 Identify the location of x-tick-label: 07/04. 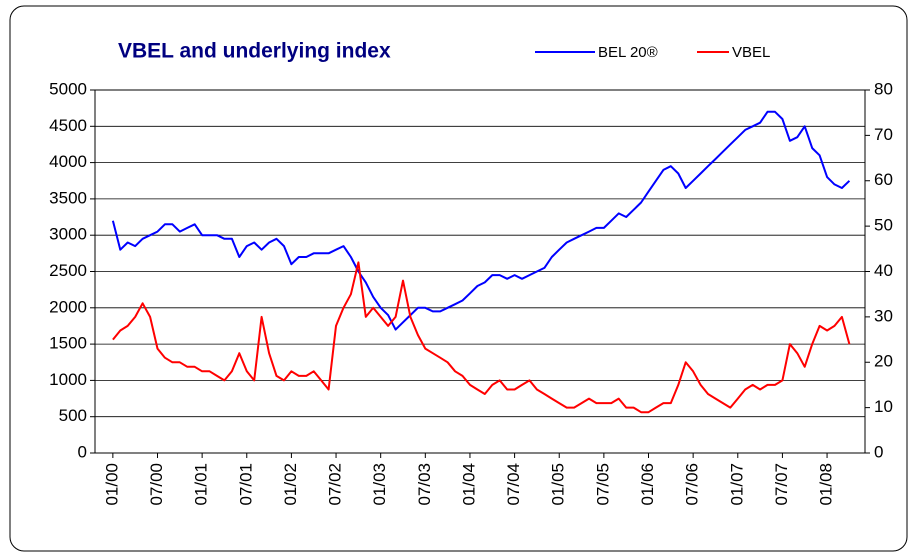
(513, 484).